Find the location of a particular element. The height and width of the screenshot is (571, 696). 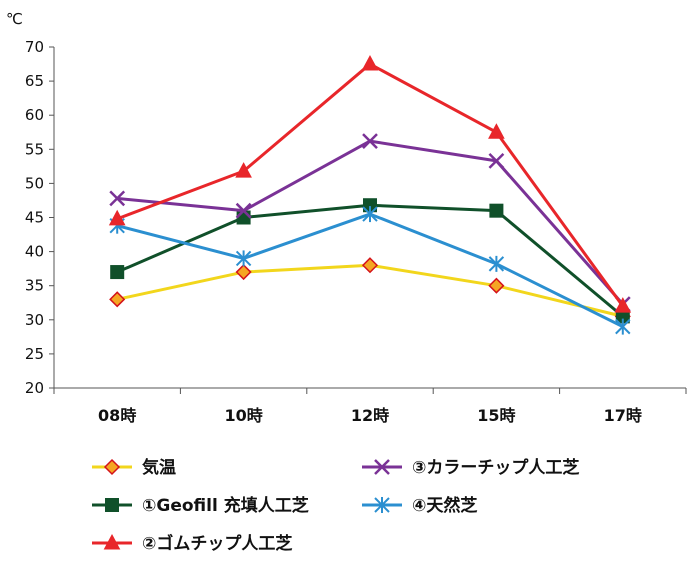

legend-label: ①Geofill 充填人工芝 is located at coordinates (225, 505).